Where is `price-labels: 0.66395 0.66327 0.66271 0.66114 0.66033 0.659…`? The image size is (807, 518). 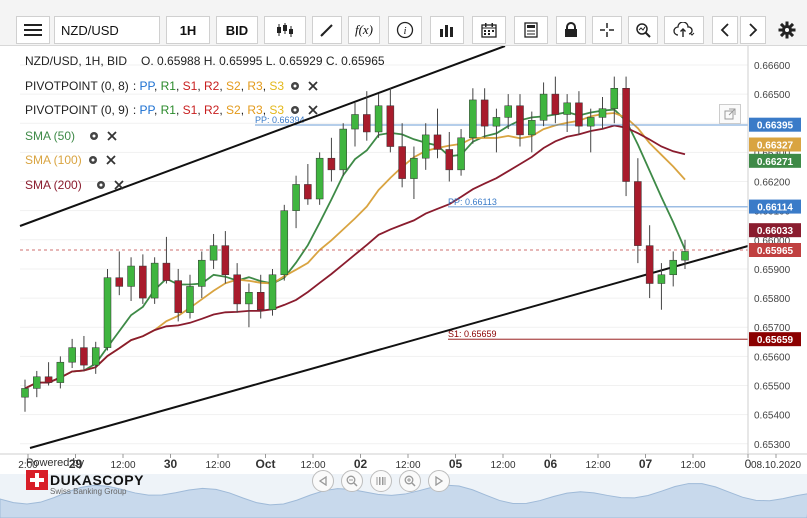 price-labels: 0.66395 0.66327 0.66271 0.66114 0.66033 0.659… is located at coordinates (775, 232).